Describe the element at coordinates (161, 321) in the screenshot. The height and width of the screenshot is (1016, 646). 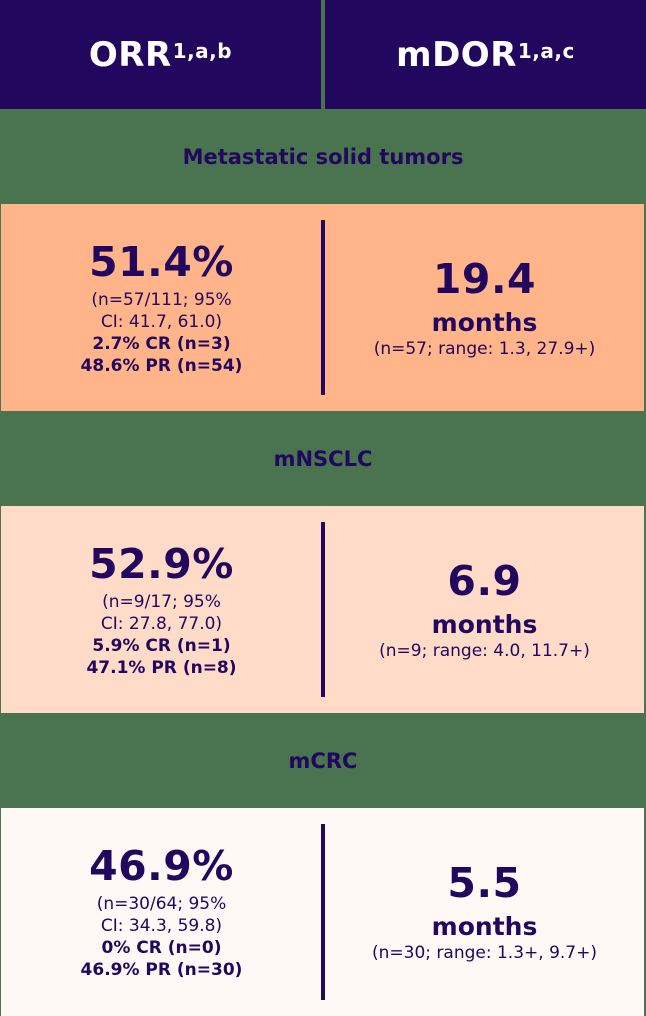
I see `orr-detail-line2: CI: 41.7, 61.0)` at that location.